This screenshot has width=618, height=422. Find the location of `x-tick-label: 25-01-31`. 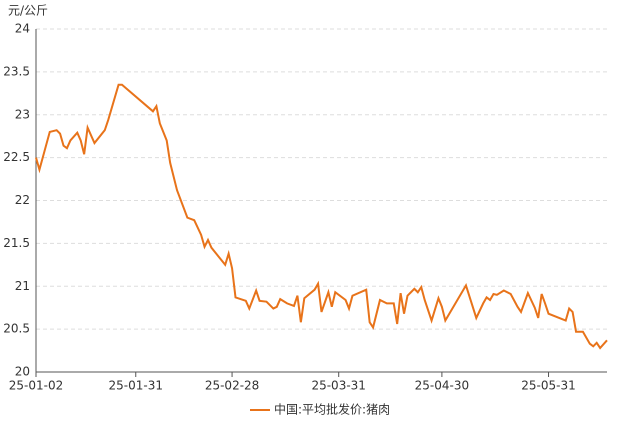

x-tick-label: 25-01-31 is located at coordinates (136, 386).